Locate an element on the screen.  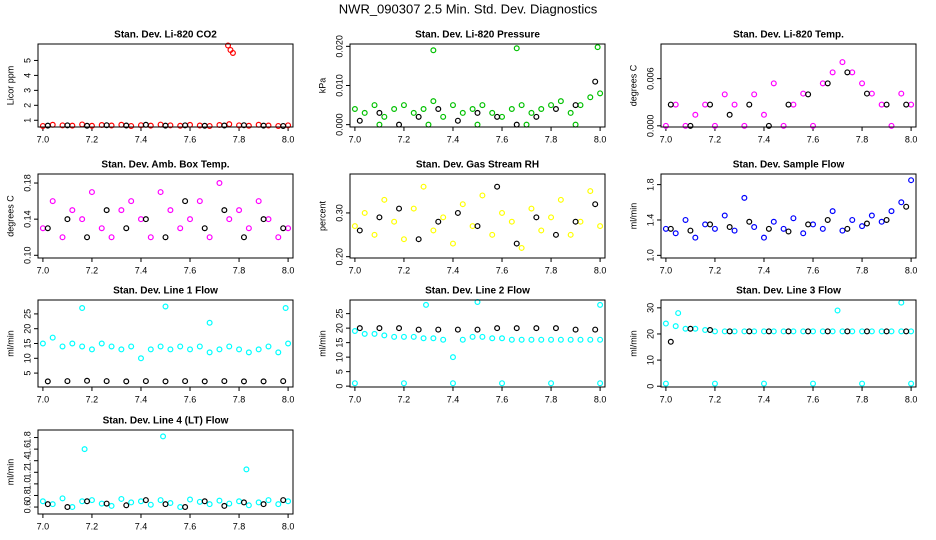
y-tick-label: 25 is located at coordinates (339, 314).